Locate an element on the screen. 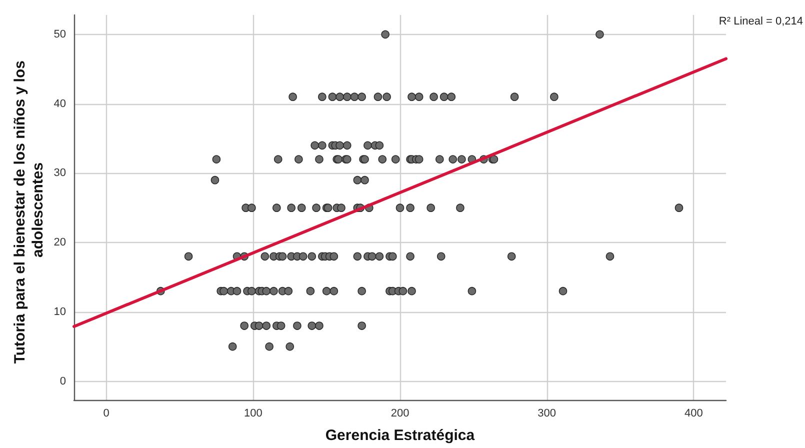 This screenshot has width=805, height=448. x-tick-label: 0 is located at coordinates (106, 414).